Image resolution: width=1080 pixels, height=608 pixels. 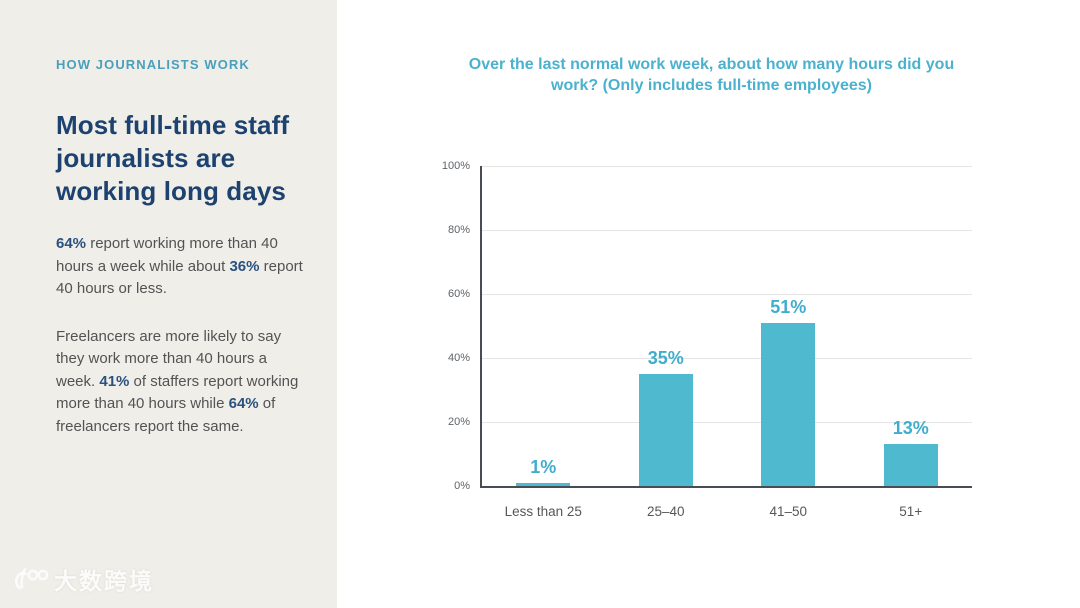 I want to click on bar-slot: 51%, so click(x=788, y=326).